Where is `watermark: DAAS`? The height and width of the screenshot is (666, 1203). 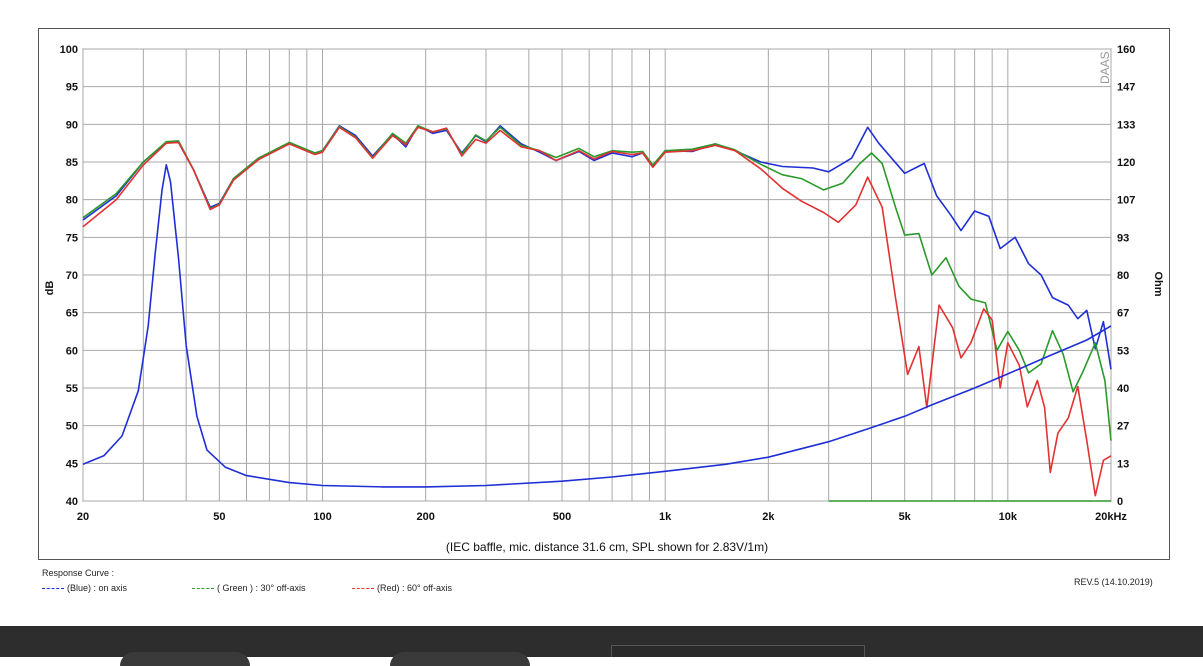
watermark: DAAS is located at coordinates (1105, 67).